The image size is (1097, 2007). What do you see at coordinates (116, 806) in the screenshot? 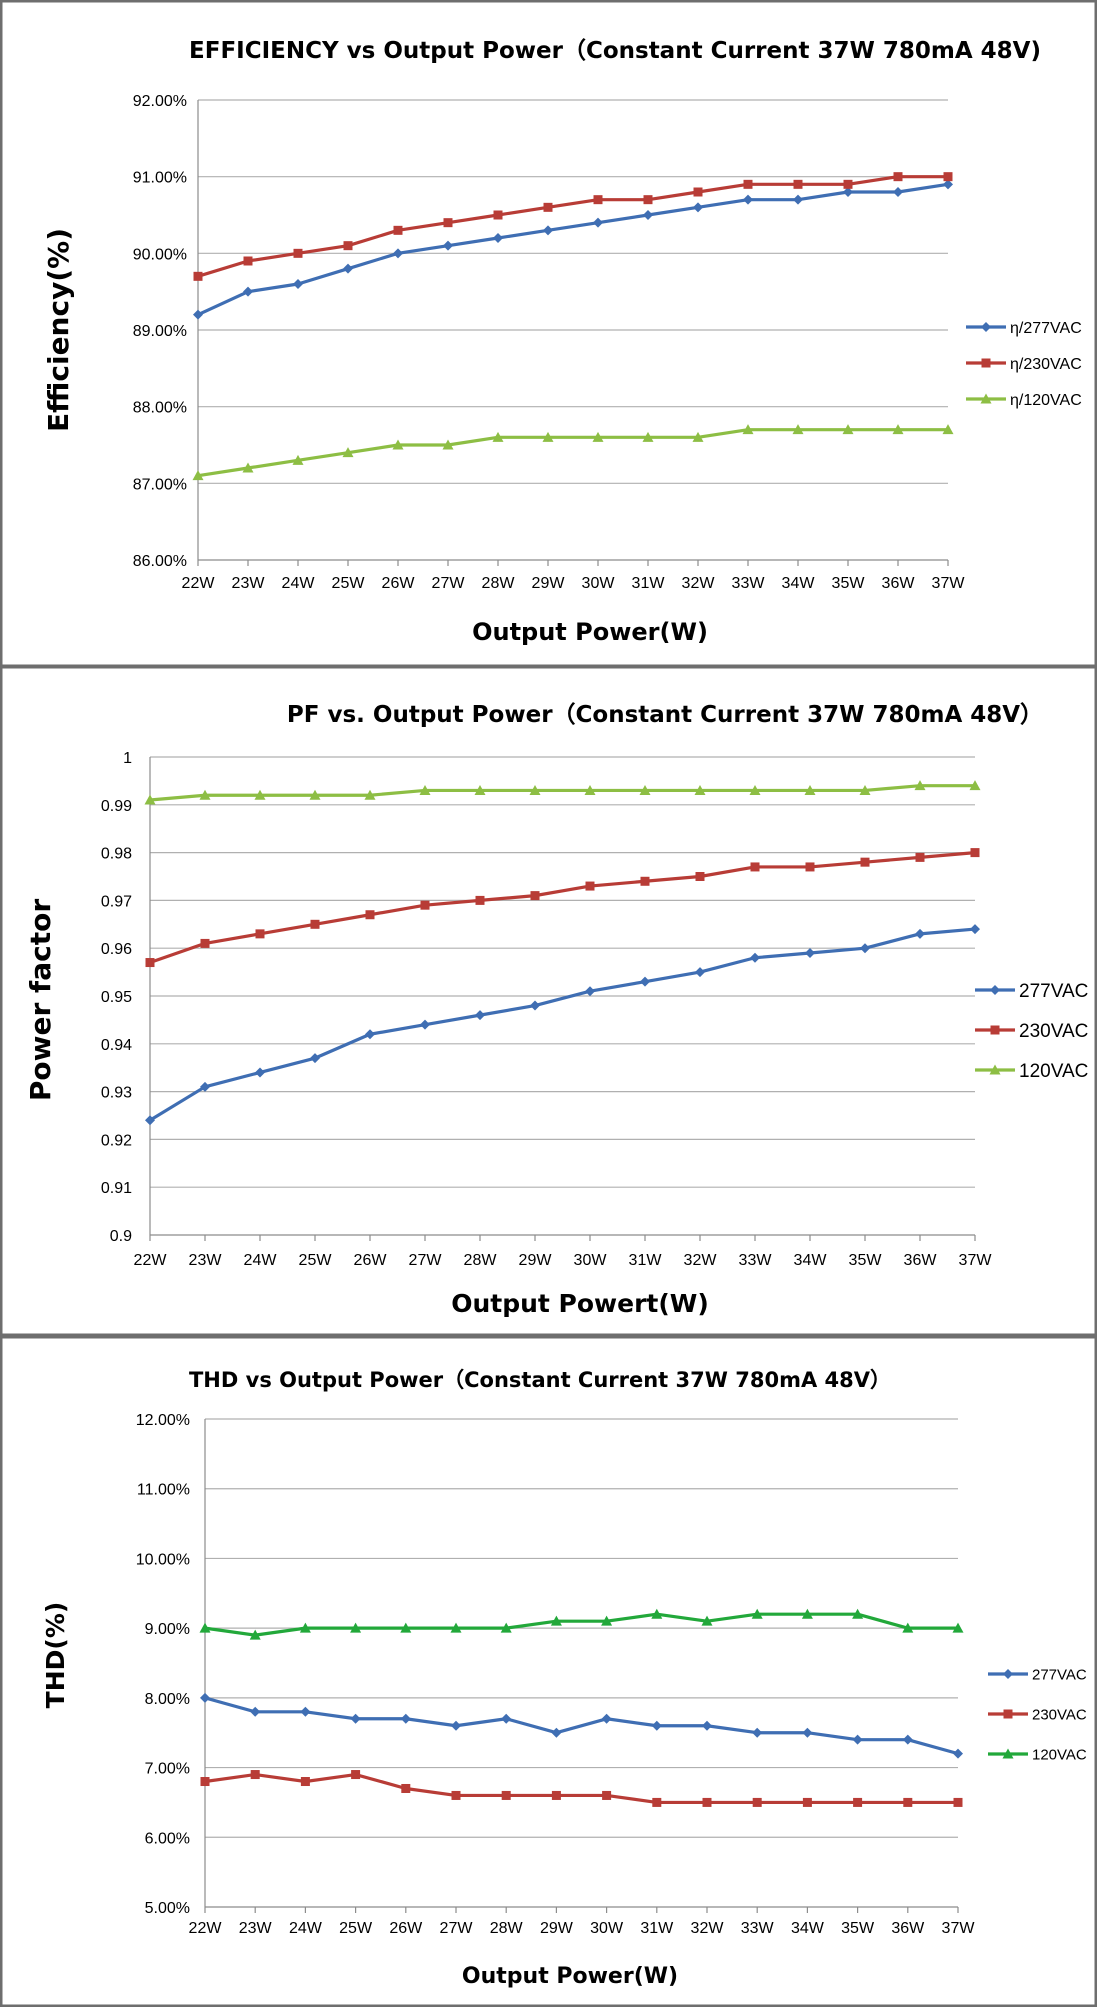
I see `y-tick-label: 0.99` at bounding box center [116, 806].